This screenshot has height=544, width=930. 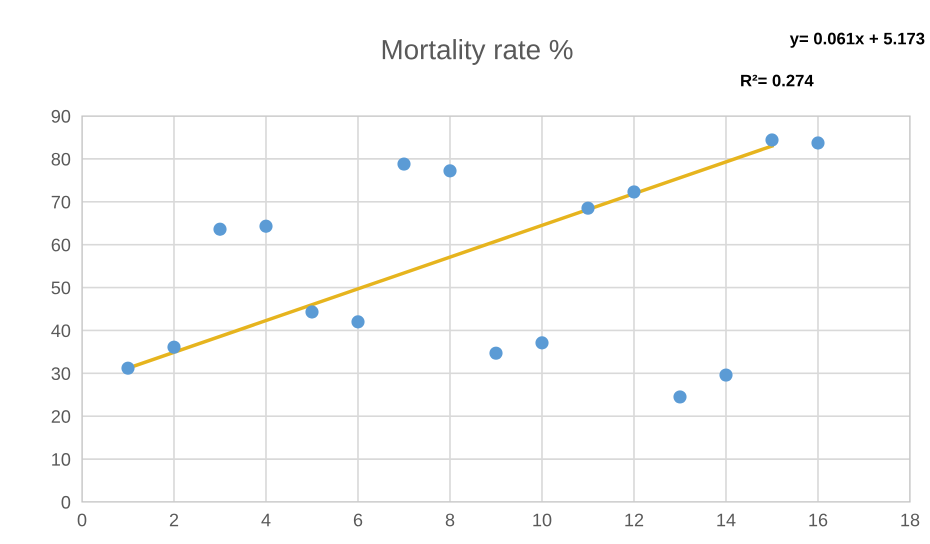 I want to click on y-tick-label: 10, so click(x=61, y=459).